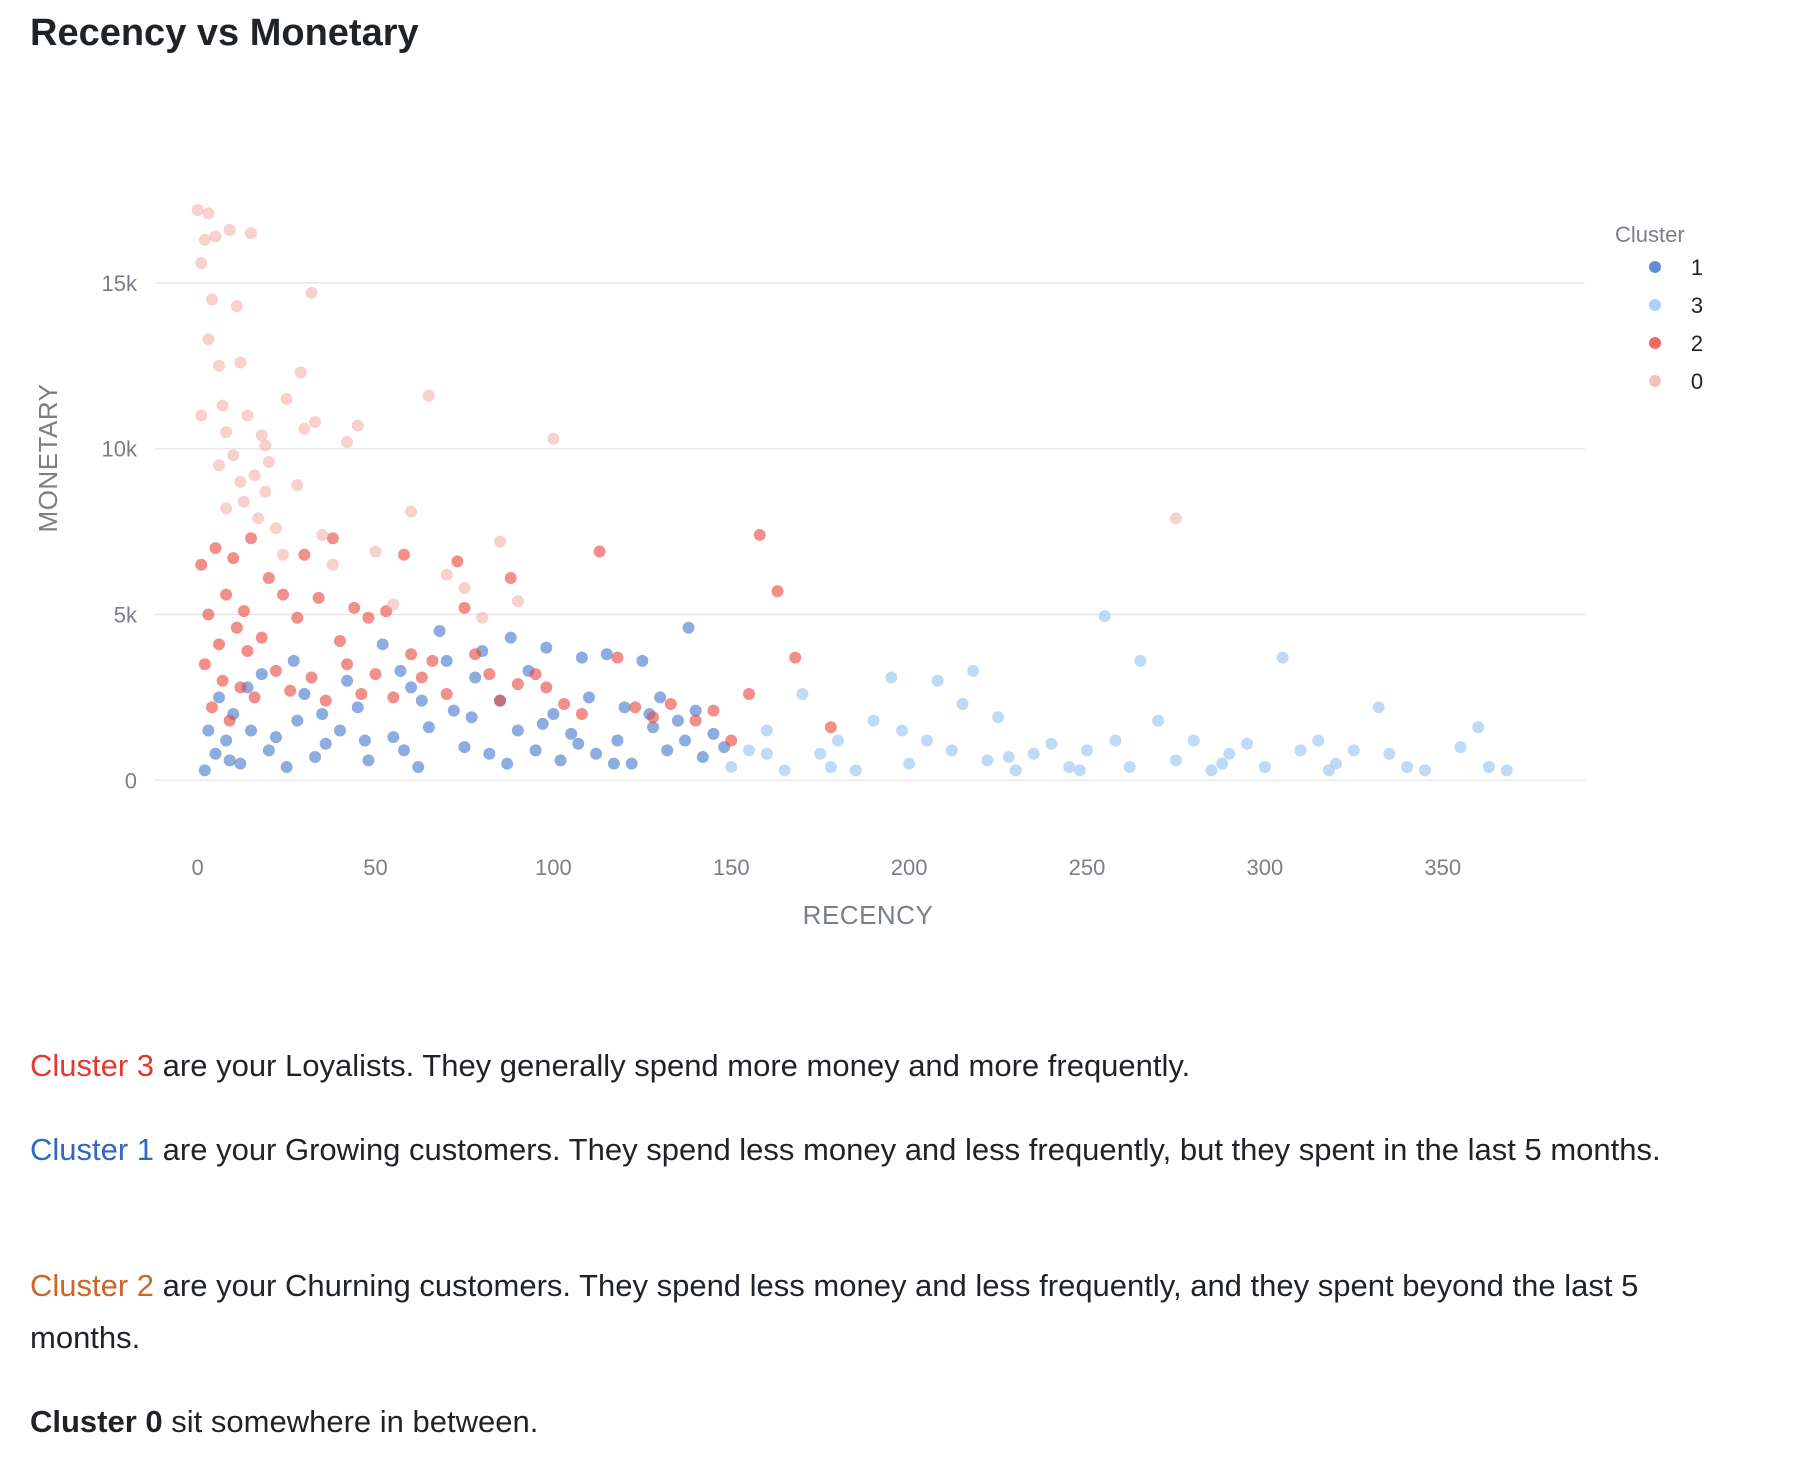 Image resolution: width=1802 pixels, height=1462 pixels. I want to click on legend-label: 3, so click(1697, 305).